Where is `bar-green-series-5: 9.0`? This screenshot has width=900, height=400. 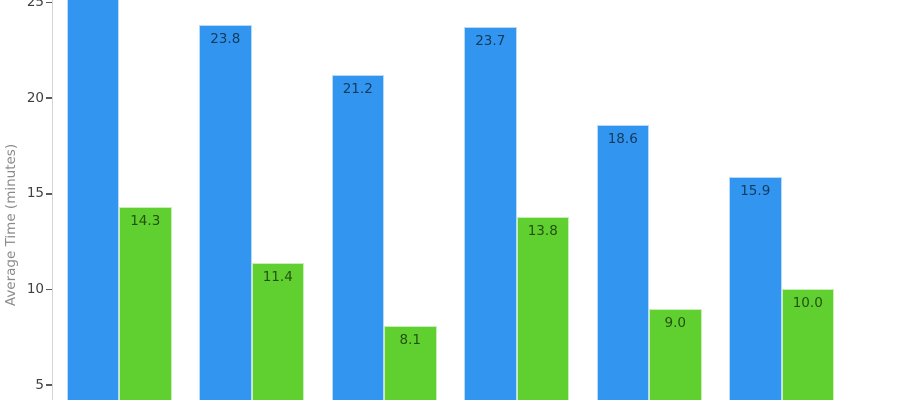
bar-green-series-5: 9.0 is located at coordinates (675, 354).